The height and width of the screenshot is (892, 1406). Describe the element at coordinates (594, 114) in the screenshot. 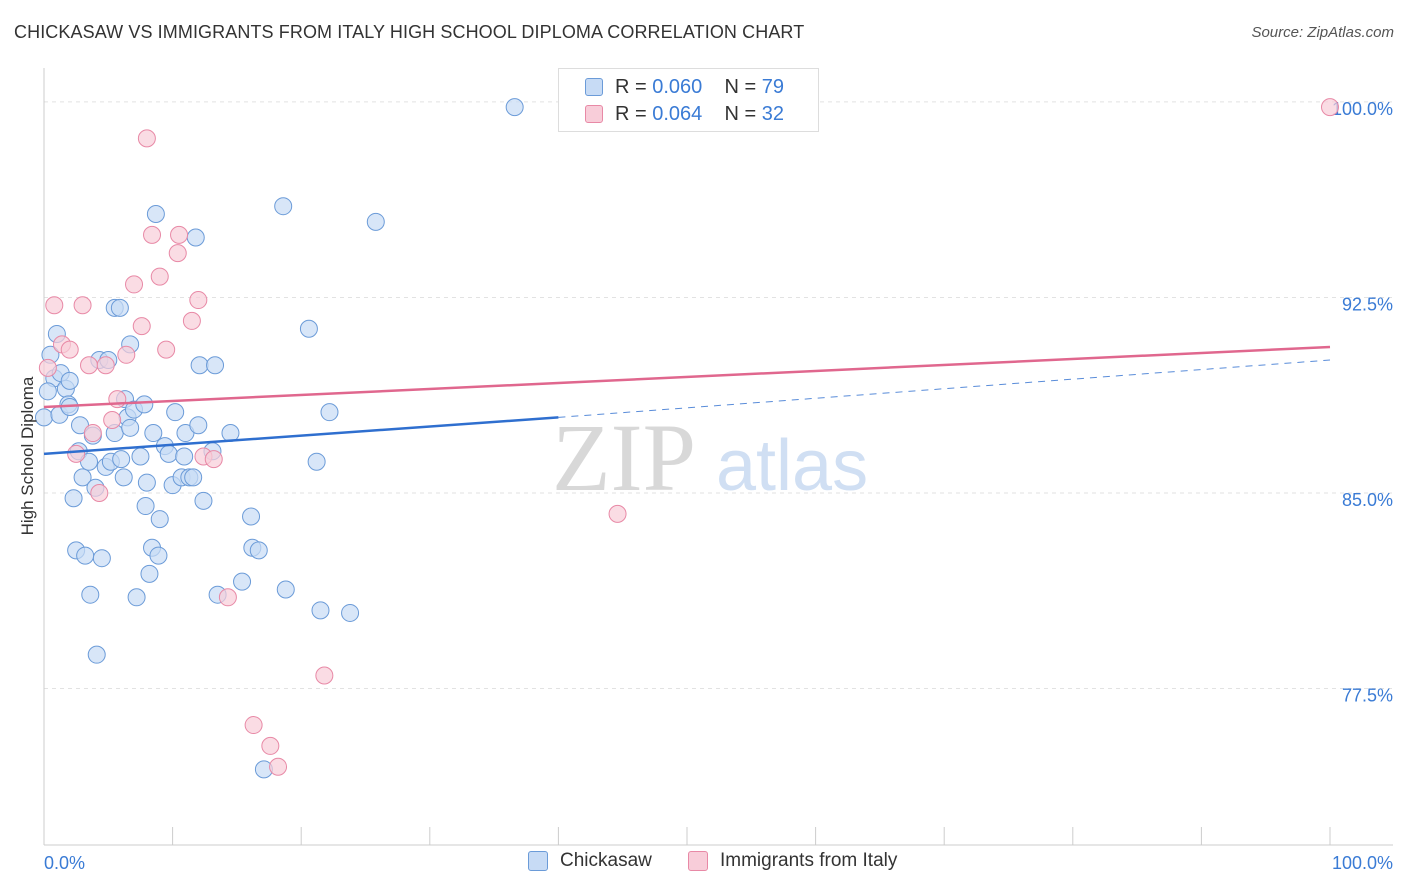

I see `italy-swatch` at that location.